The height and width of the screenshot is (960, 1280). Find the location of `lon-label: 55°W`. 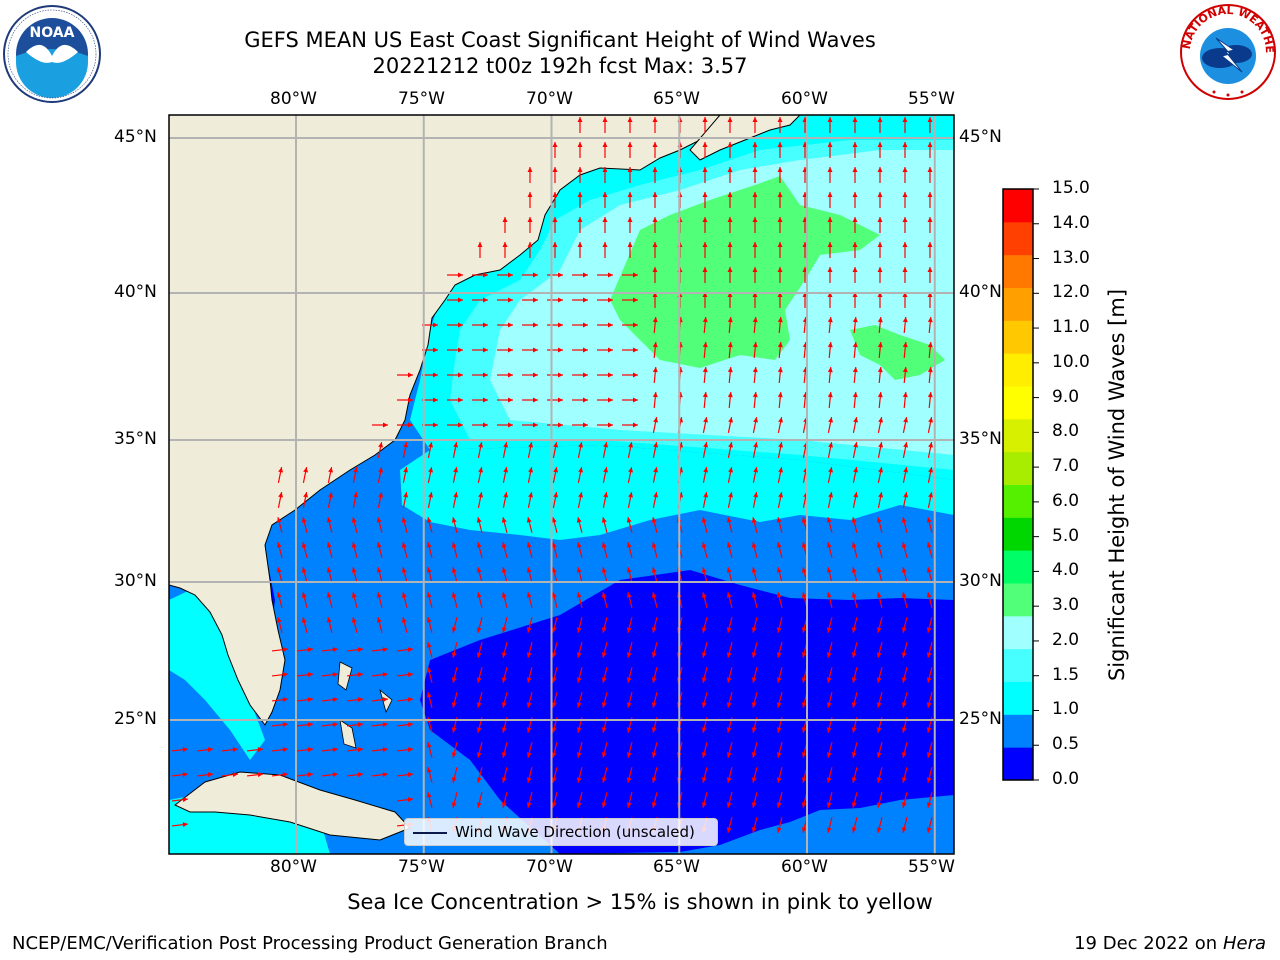

lon-label: 55°W is located at coordinates (931, 867).